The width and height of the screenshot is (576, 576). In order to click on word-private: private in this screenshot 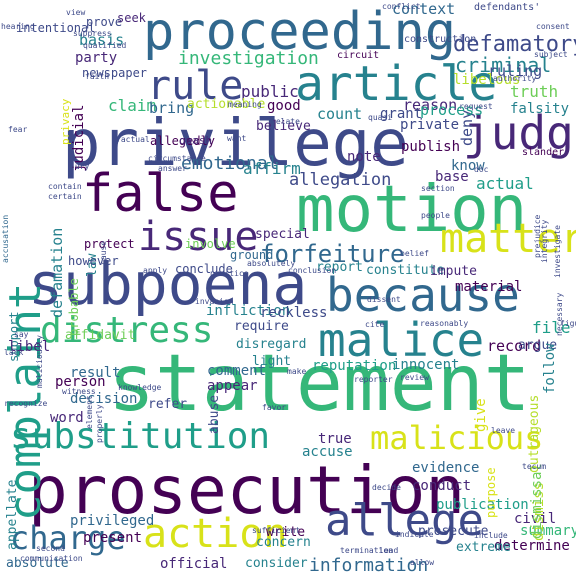, I will do `click(430, 125)`.